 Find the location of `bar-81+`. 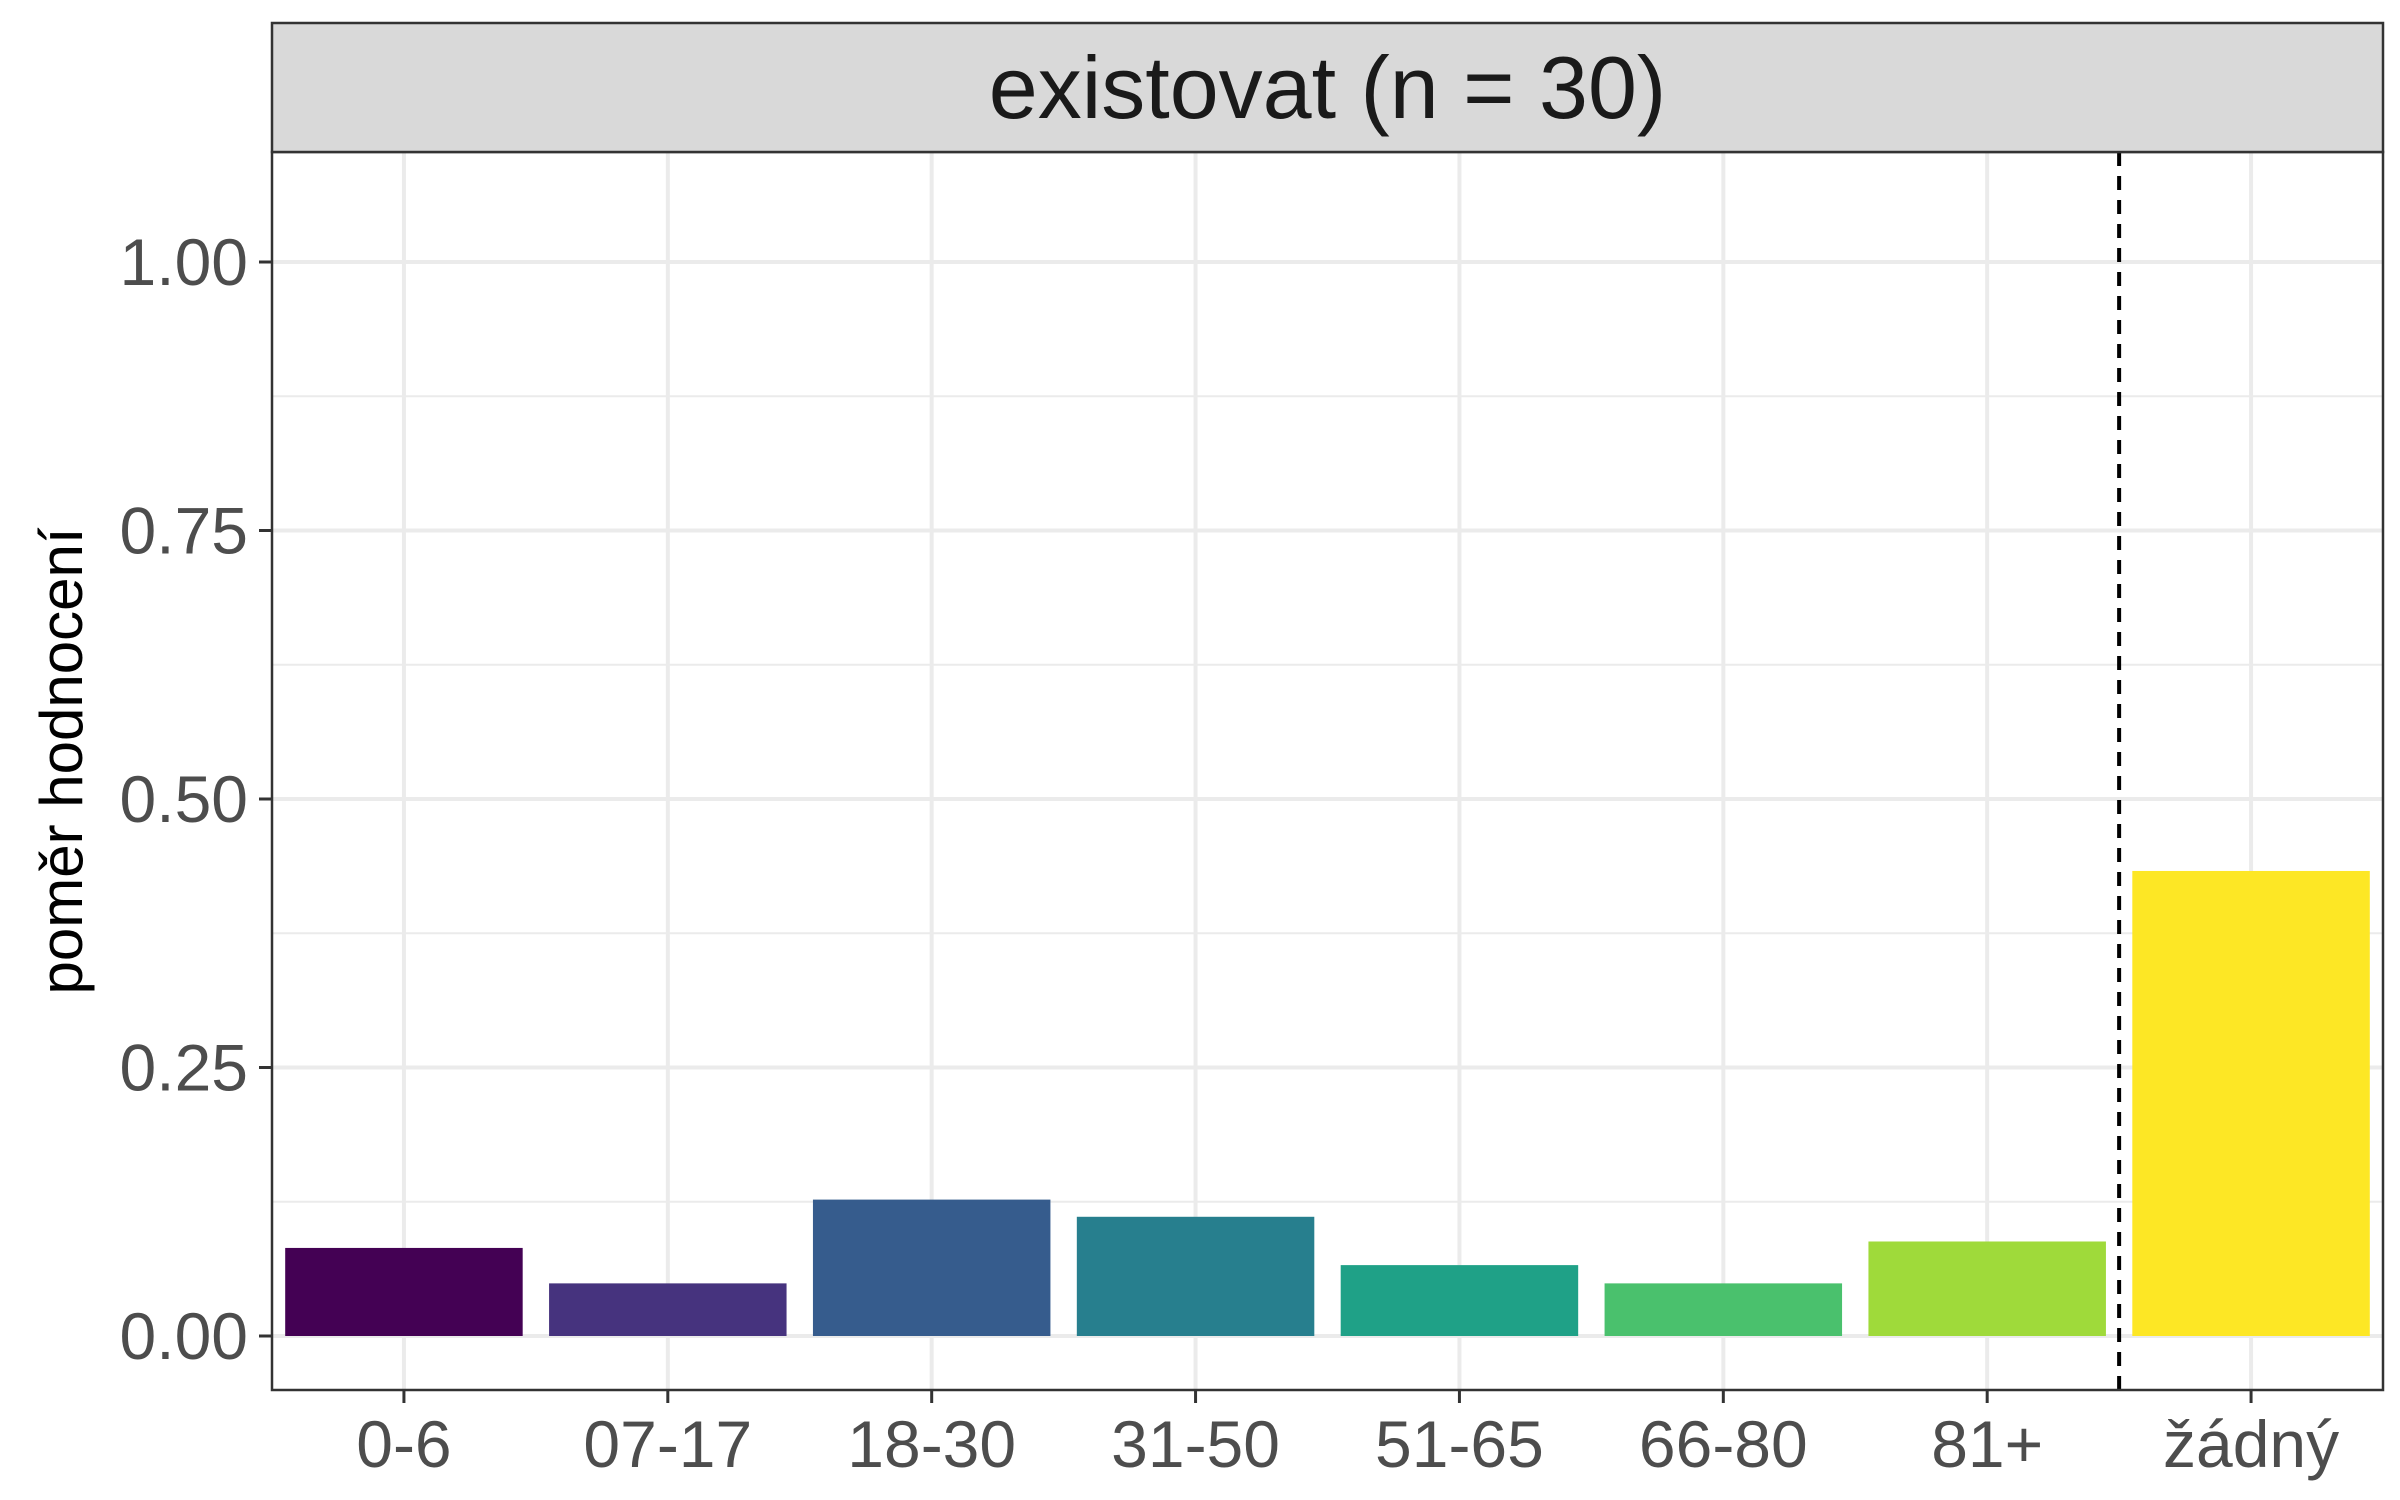

bar-81+ is located at coordinates (1987, 1288).